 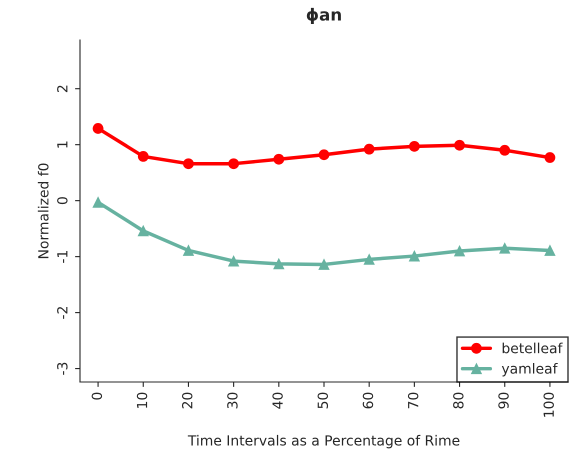 What do you see at coordinates (413, 400) in the screenshot?
I see `x-tick-label: 70` at bounding box center [413, 400].